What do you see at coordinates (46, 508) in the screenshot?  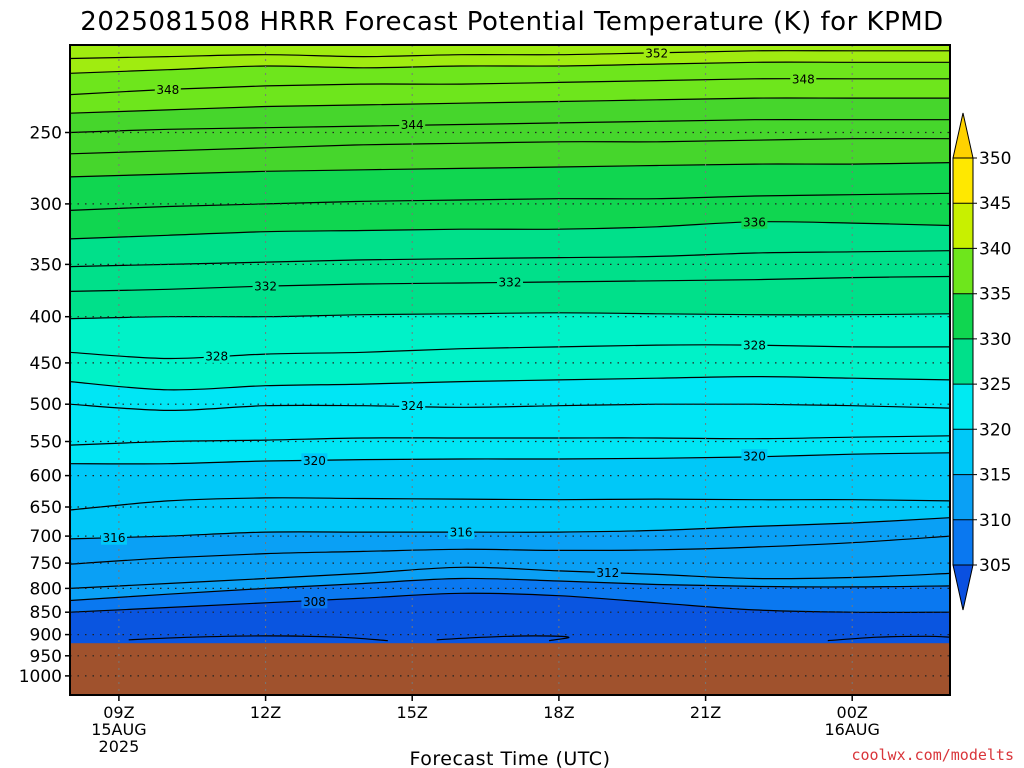 I see `y-tick-label: 650` at bounding box center [46, 508].